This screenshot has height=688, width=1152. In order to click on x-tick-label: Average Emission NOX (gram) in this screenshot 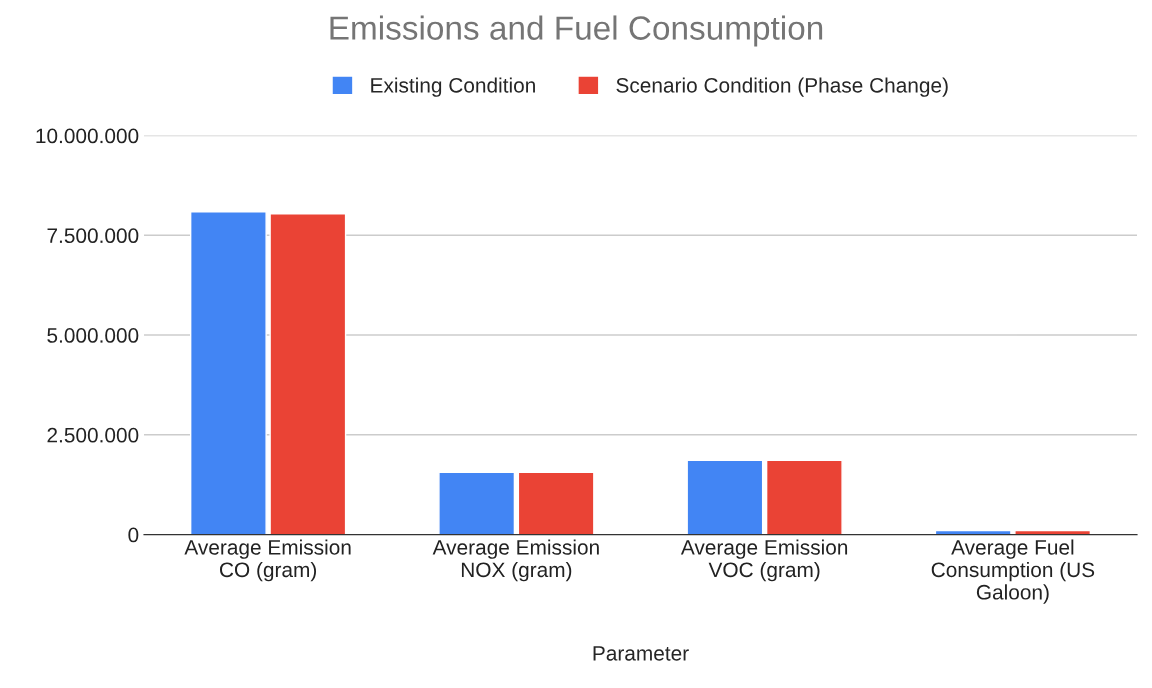, I will do `click(515, 560)`.